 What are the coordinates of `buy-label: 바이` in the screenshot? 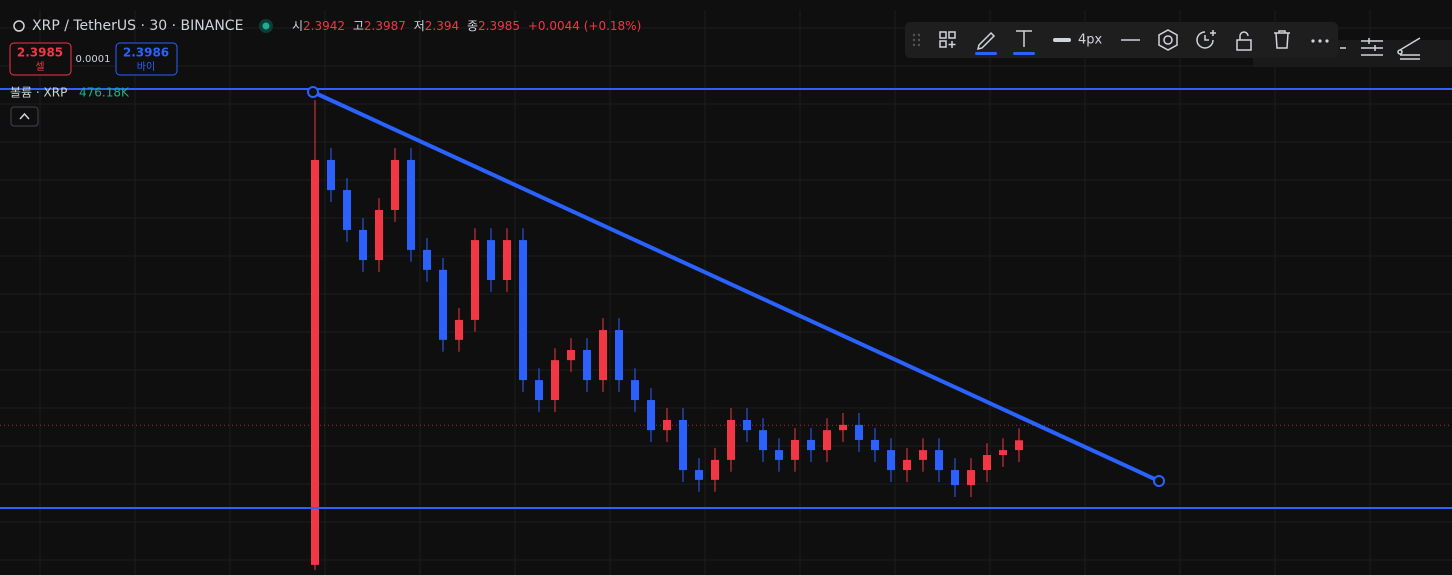 It's located at (146, 67).